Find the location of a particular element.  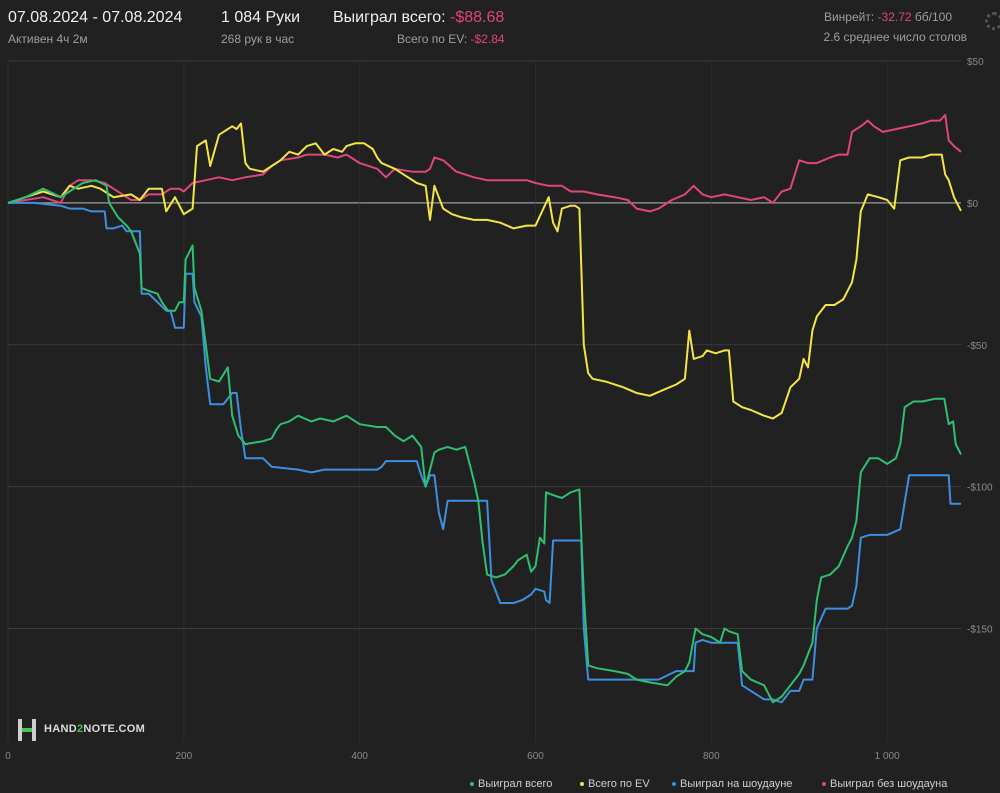

y-tick-label: -$100 is located at coordinates (980, 488).